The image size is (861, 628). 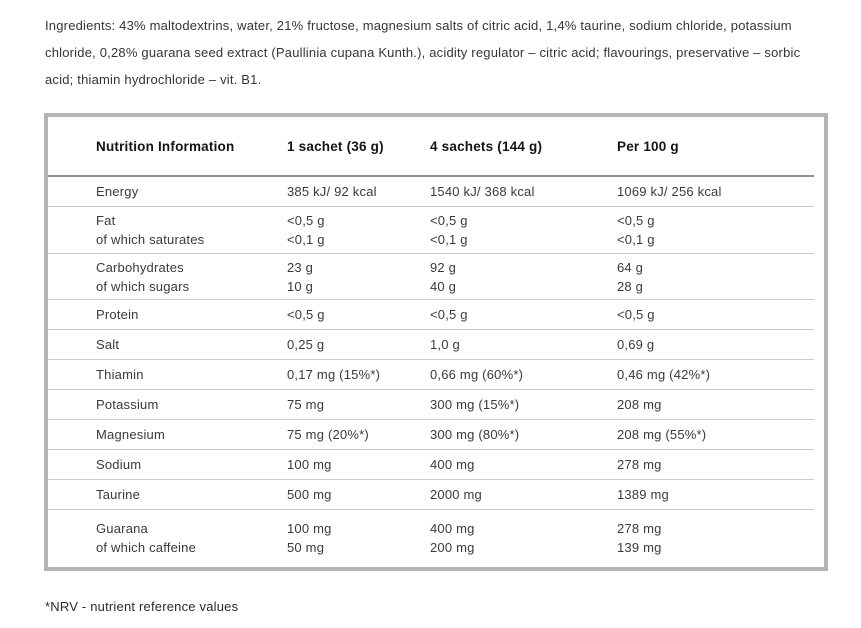 What do you see at coordinates (452, 464) in the screenshot?
I see `cell-line: 400 mg` at bounding box center [452, 464].